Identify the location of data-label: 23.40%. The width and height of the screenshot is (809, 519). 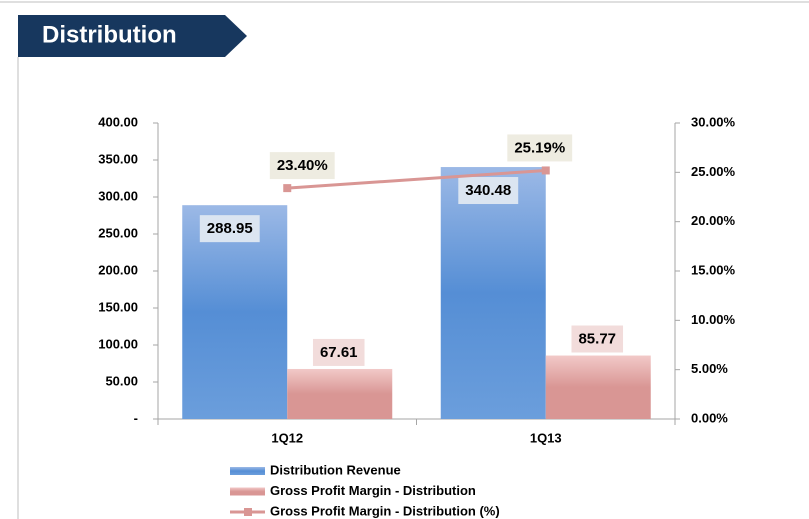
(302, 165).